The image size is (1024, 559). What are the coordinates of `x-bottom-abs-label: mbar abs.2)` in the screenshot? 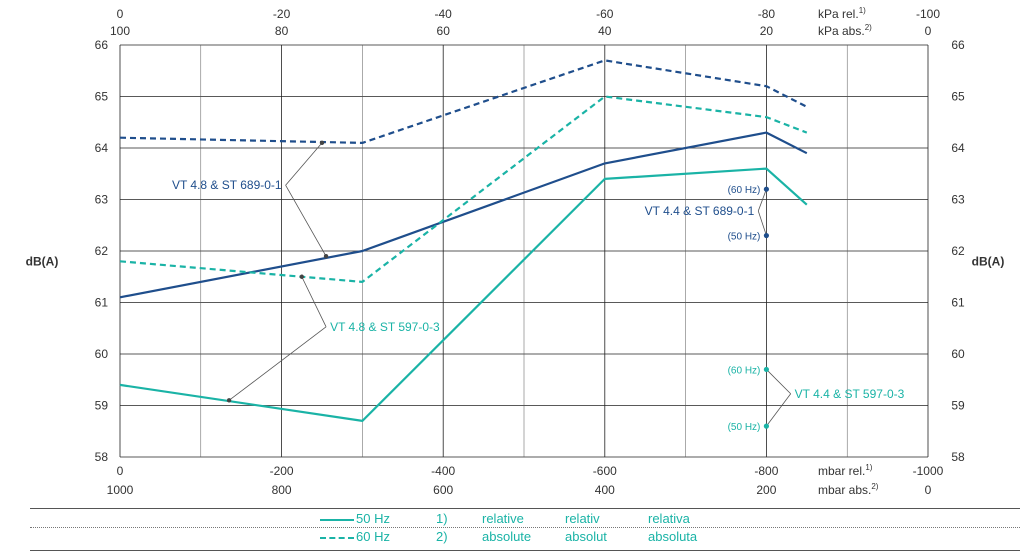 It's located at (848, 489).